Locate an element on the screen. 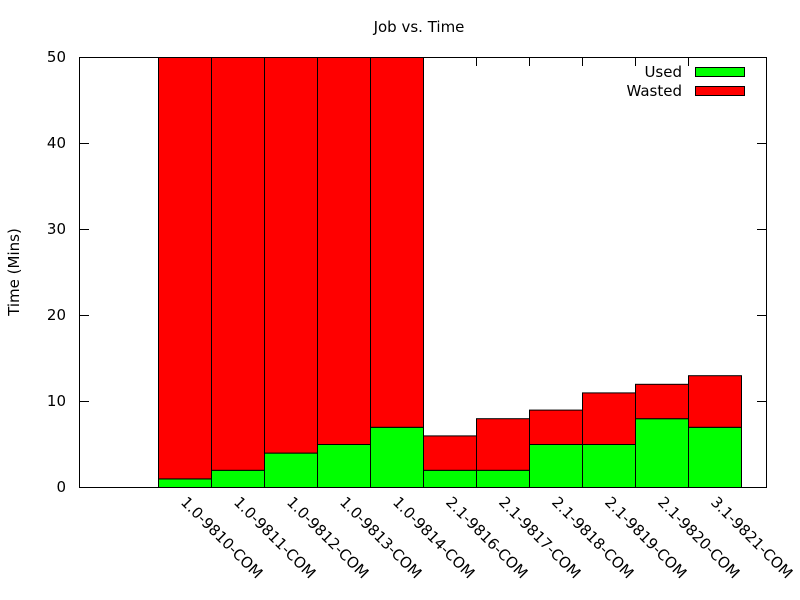 The image size is (800, 600). legend-swatch-wasted is located at coordinates (720, 91).